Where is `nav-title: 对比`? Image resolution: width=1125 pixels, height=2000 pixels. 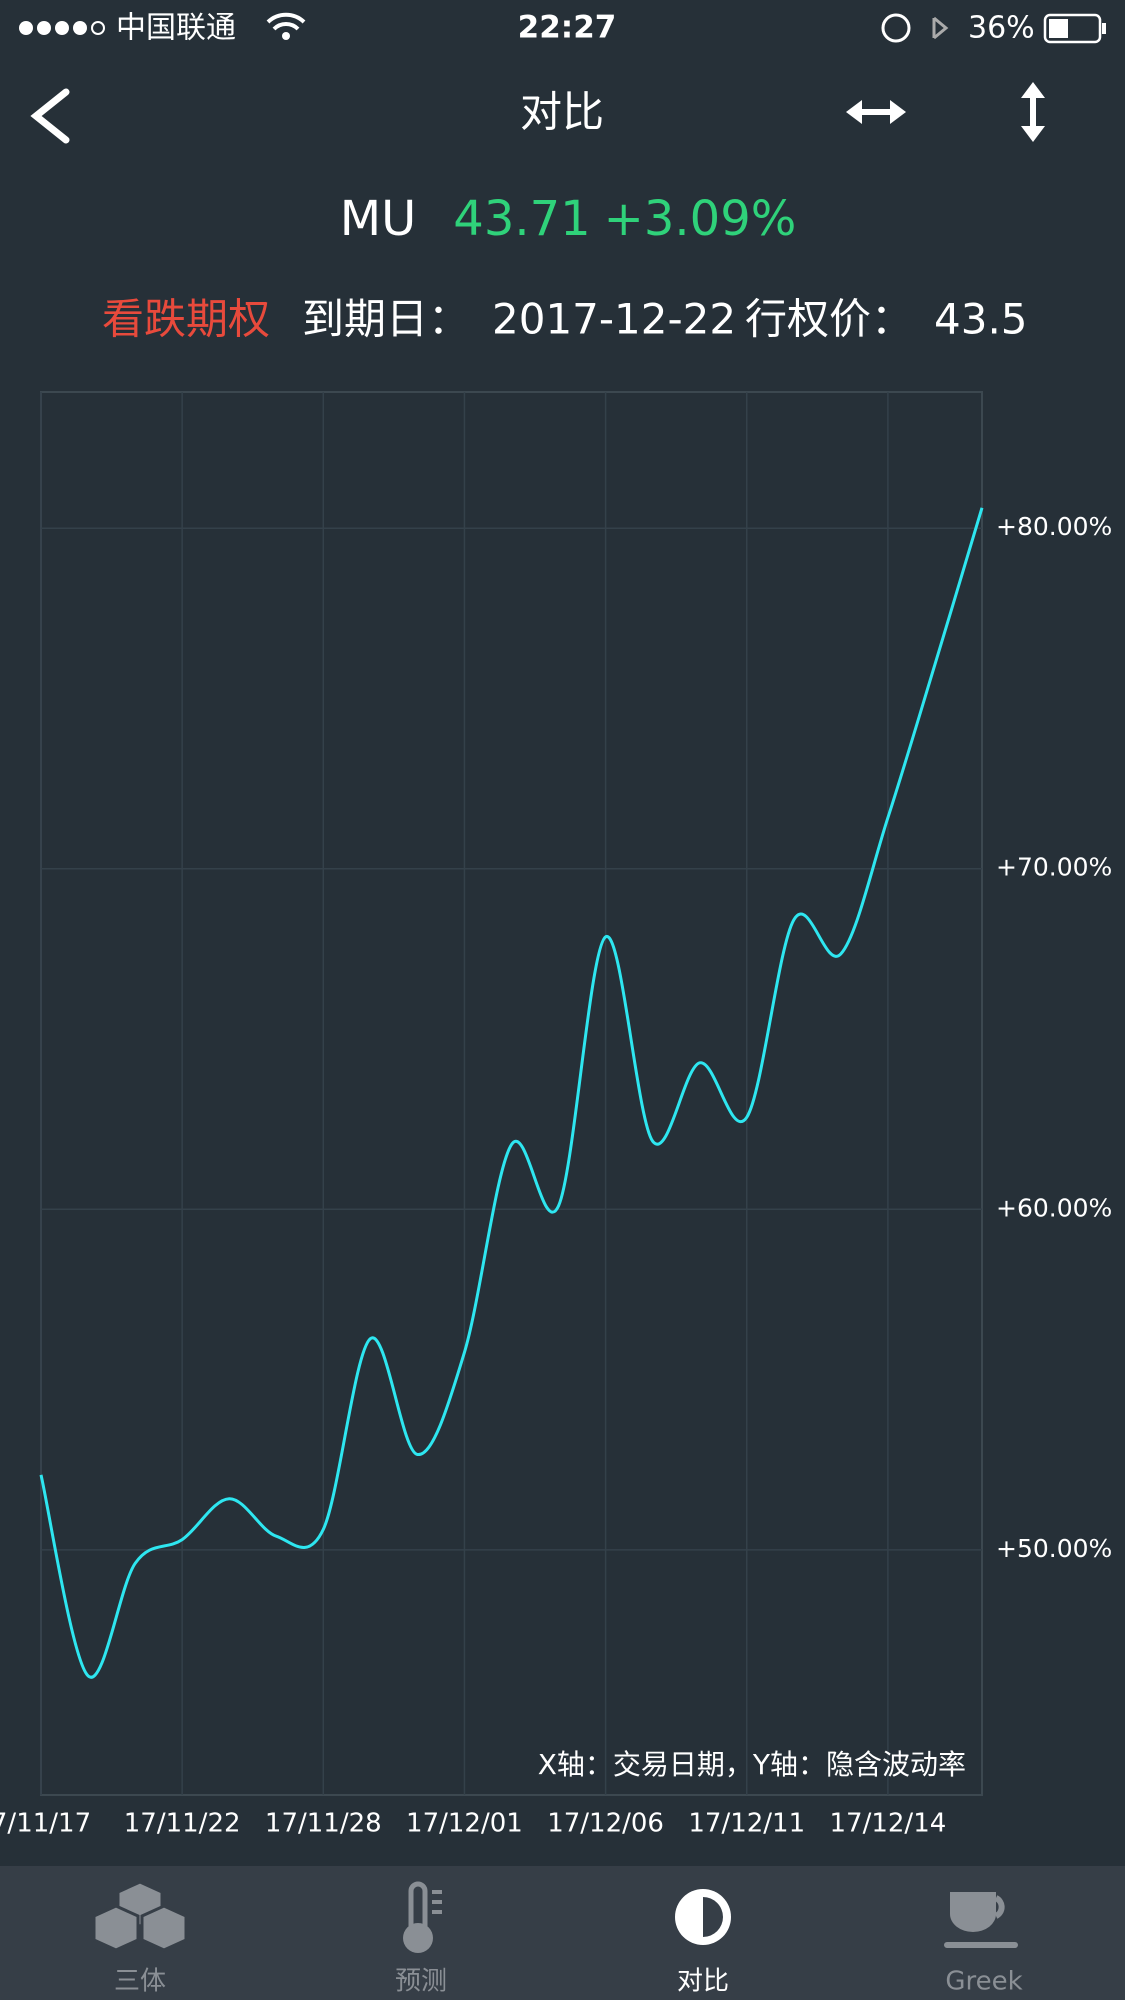
nav-title: 对比 is located at coordinates (562, 112).